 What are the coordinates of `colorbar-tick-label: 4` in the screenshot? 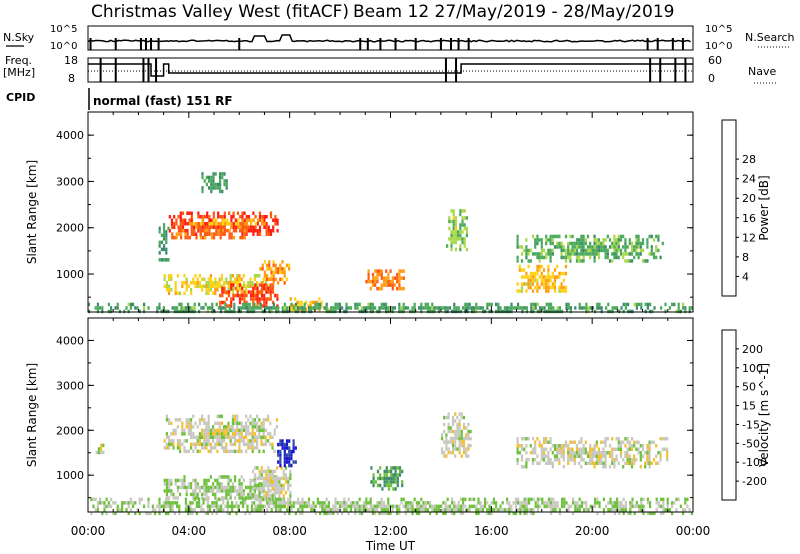 It's located at (745, 276).